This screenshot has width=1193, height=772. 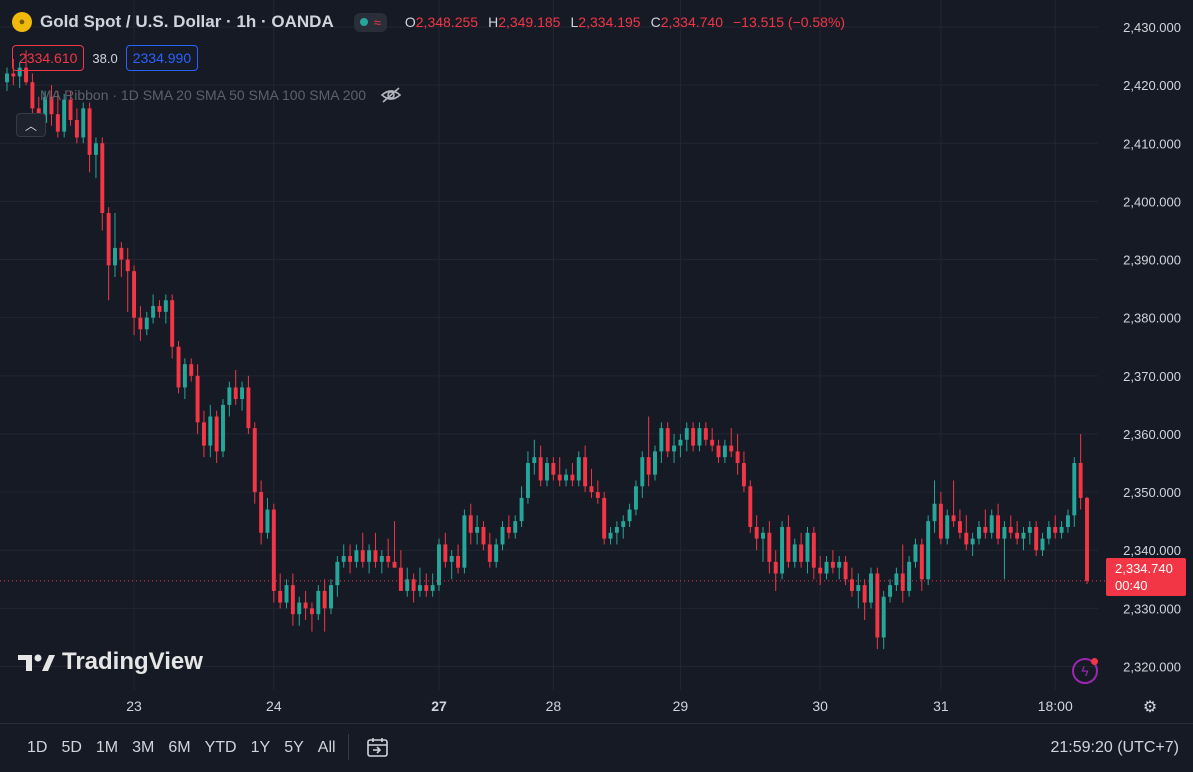 I want to click on range-all: All, so click(x=326, y=747).